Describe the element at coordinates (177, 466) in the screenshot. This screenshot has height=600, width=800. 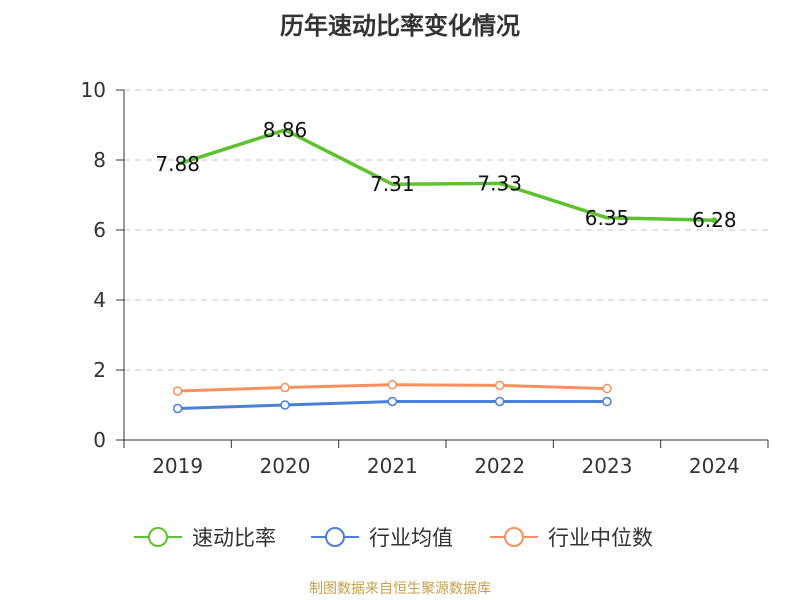
I see `x-tick-label: 2019` at that location.